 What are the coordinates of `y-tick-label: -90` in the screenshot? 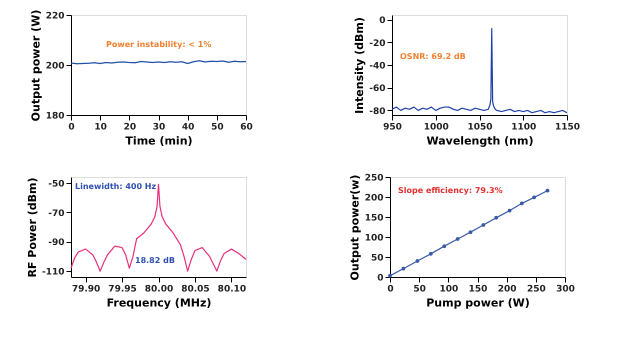 It's located at (56, 243).